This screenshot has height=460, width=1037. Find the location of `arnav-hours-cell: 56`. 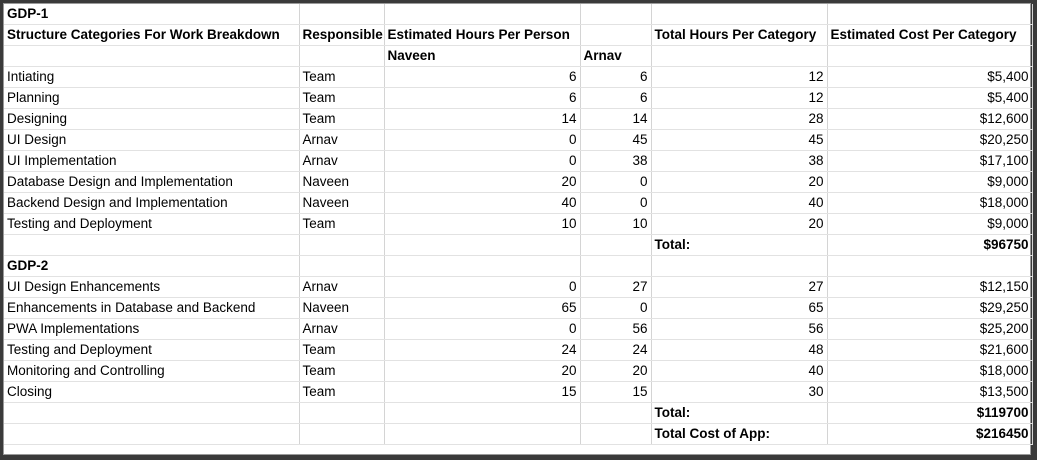

arnav-hours-cell: 56 is located at coordinates (616, 329).